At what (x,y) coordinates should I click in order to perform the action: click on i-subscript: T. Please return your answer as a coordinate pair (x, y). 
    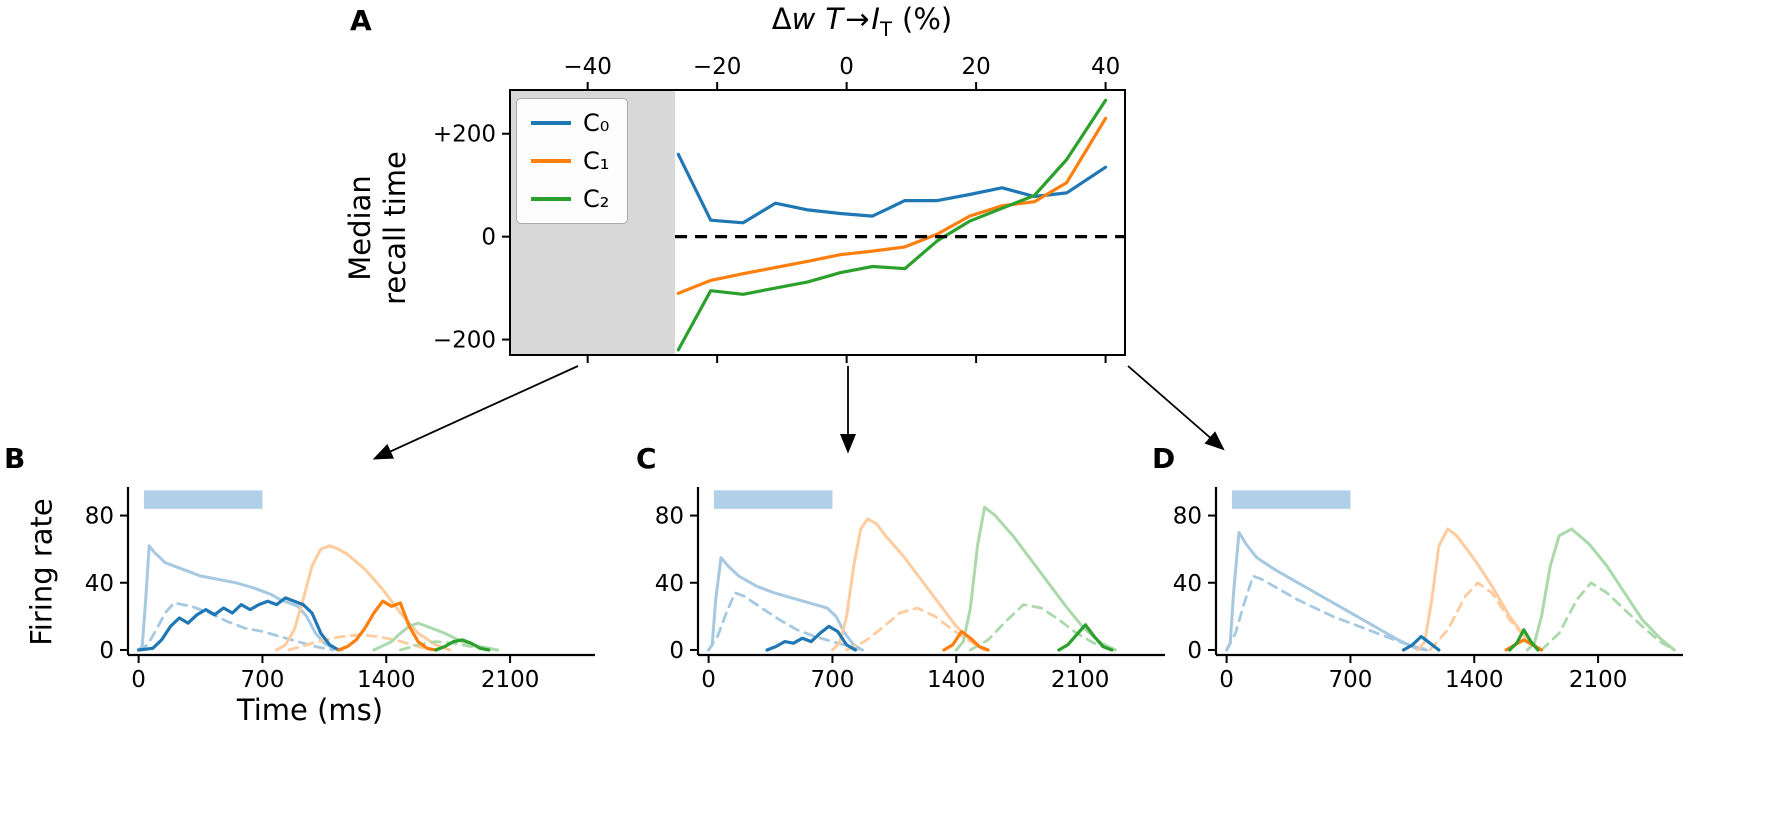
    Looking at the image, I should click on (885, 29).